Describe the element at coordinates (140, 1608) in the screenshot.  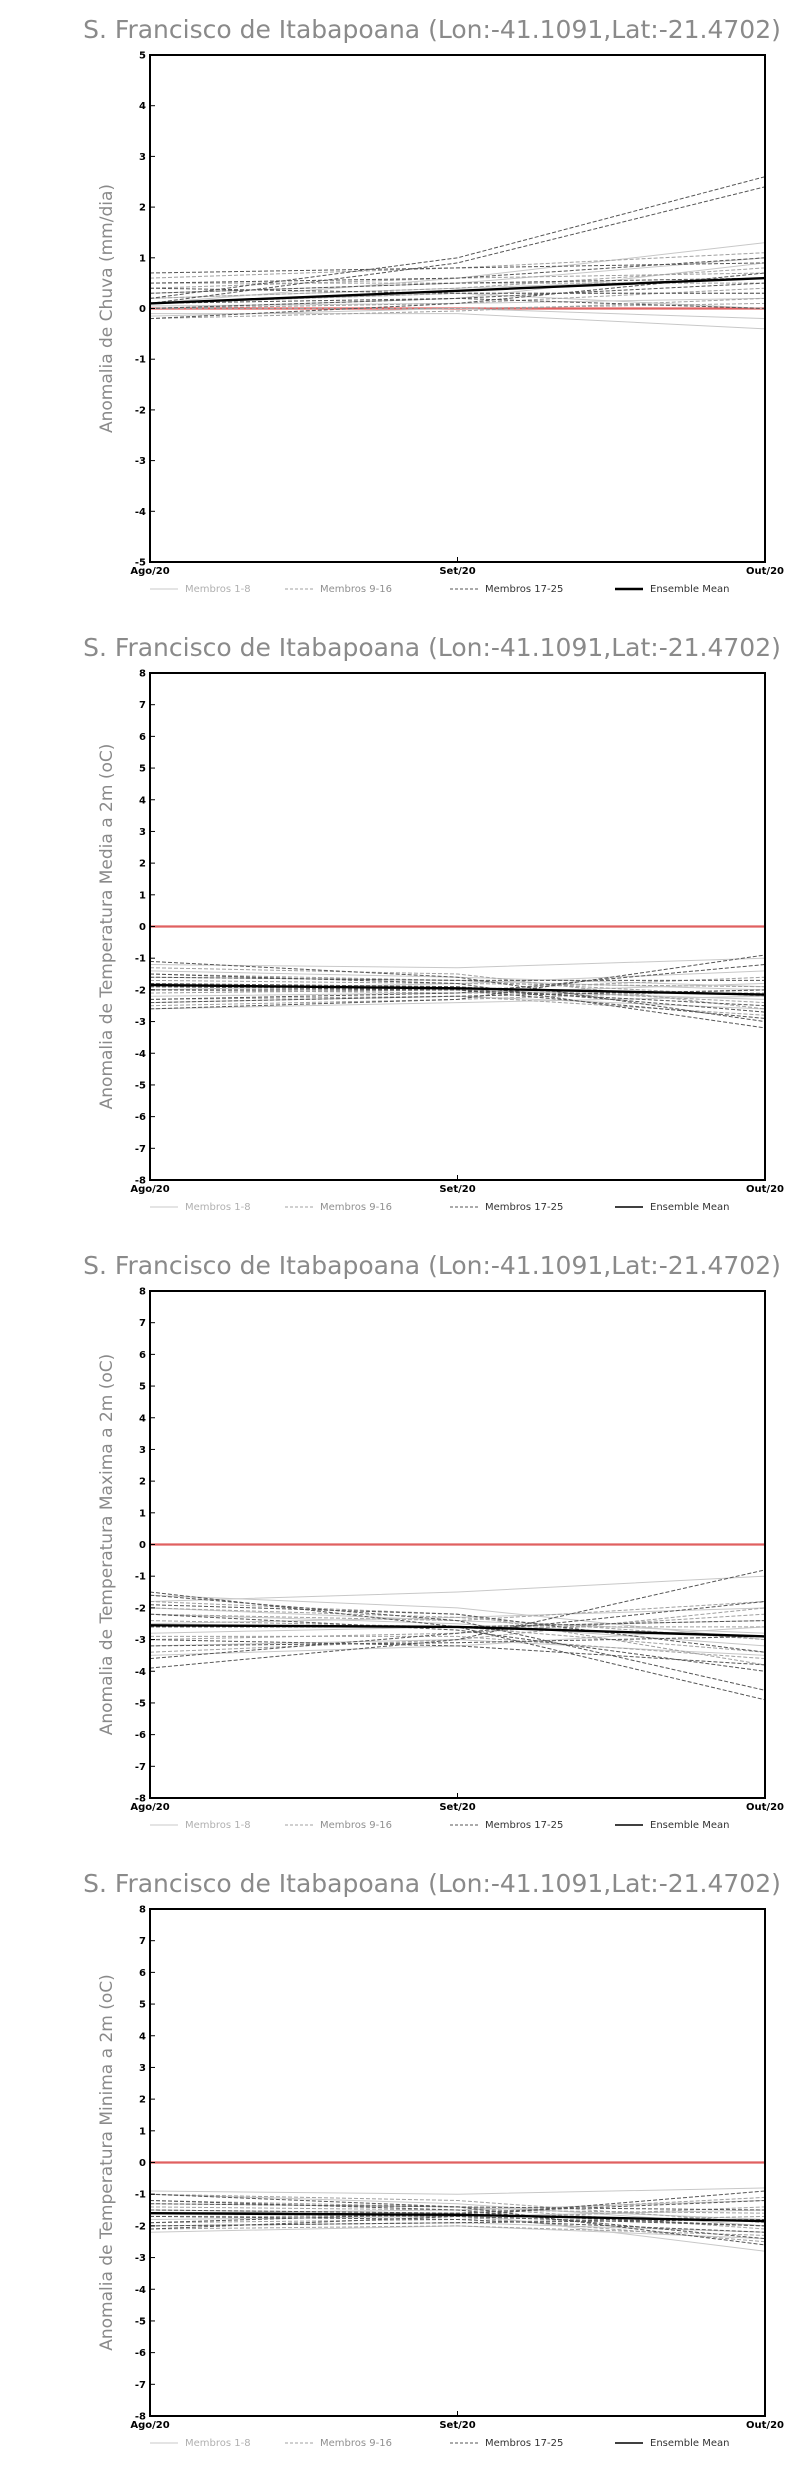
I see `y-tick-label: -2` at that location.